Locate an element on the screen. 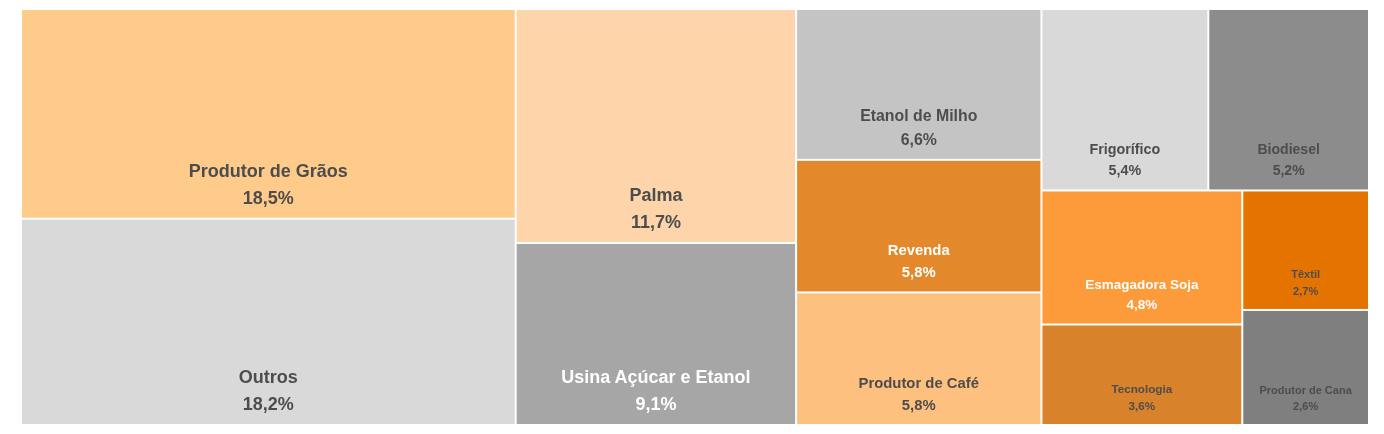  category-label: Biodiesel is located at coordinates (1288, 149).